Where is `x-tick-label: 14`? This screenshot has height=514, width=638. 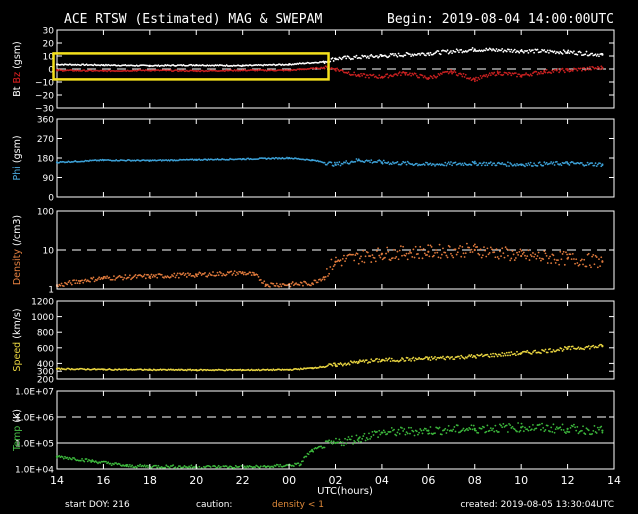
x-tick-label: 14 is located at coordinates (614, 480).